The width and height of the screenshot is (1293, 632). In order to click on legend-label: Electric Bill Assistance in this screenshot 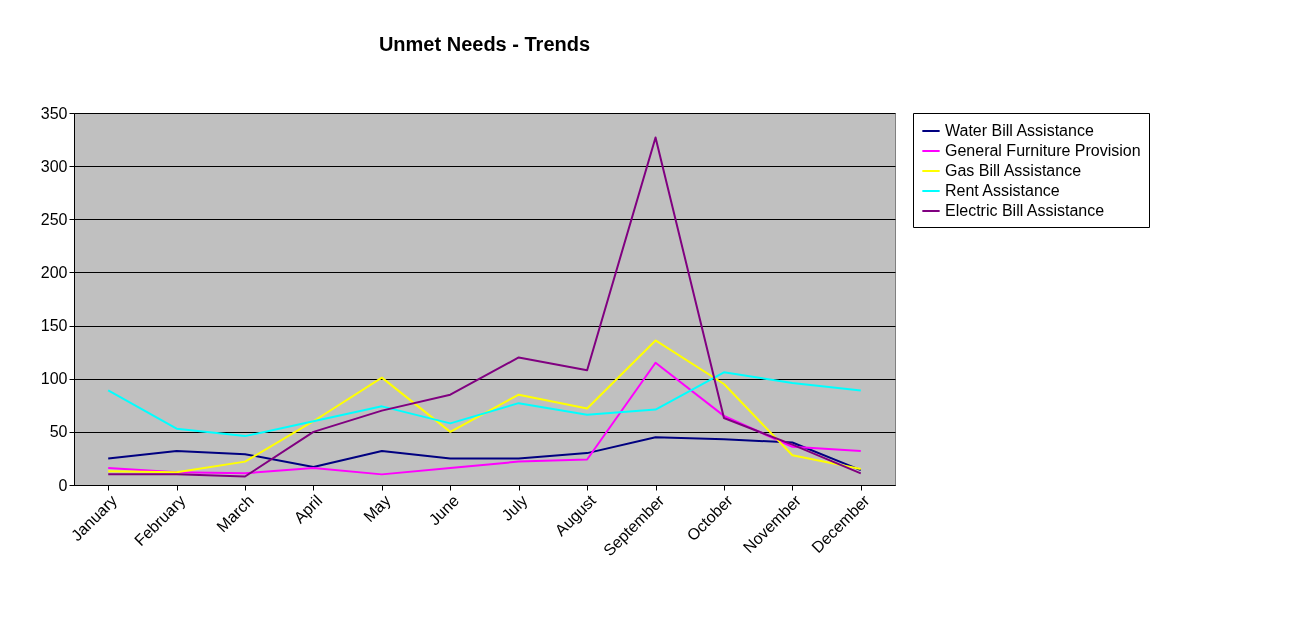, I will do `click(1025, 210)`.